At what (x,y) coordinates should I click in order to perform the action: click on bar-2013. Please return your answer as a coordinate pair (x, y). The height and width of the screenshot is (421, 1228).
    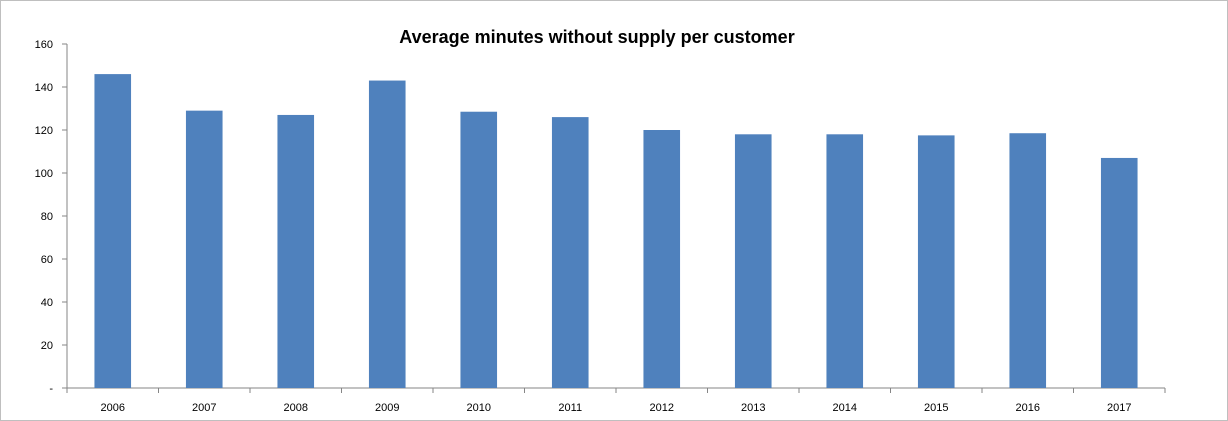
    Looking at the image, I should click on (753, 261).